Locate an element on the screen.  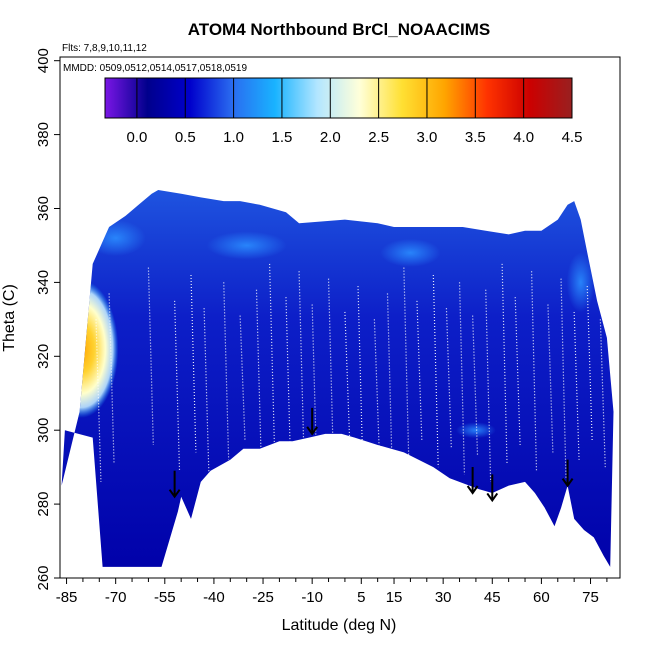
colorbar-tick-label: 1.5 is located at coordinates (282, 137).